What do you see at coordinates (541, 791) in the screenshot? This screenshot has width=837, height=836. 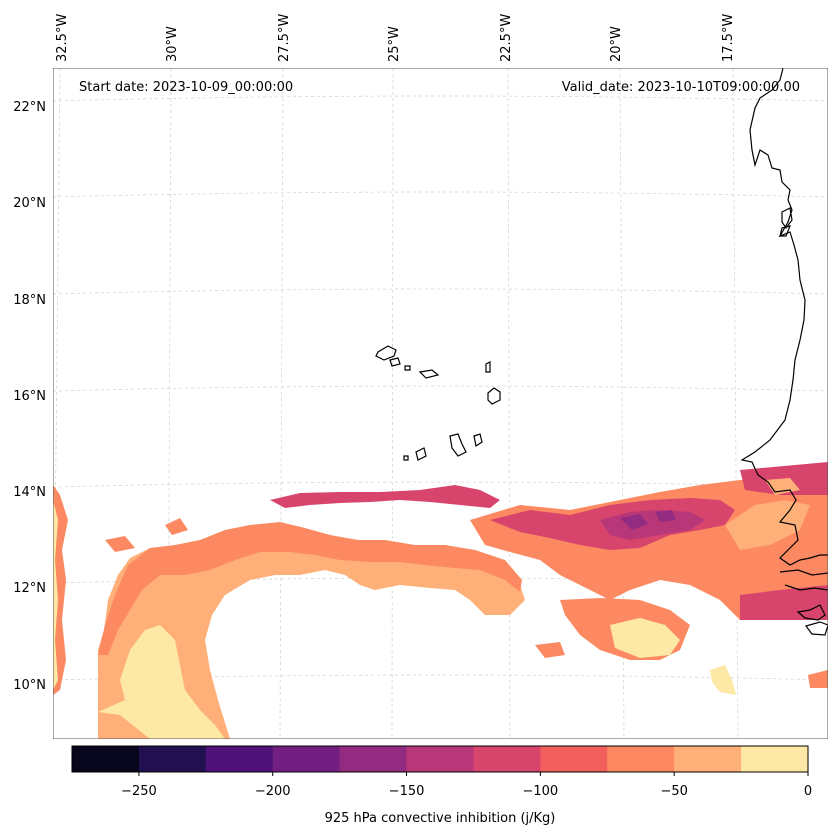 I see `colorbar-tick-label-neg100: −100` at bounding box center [541, 791].